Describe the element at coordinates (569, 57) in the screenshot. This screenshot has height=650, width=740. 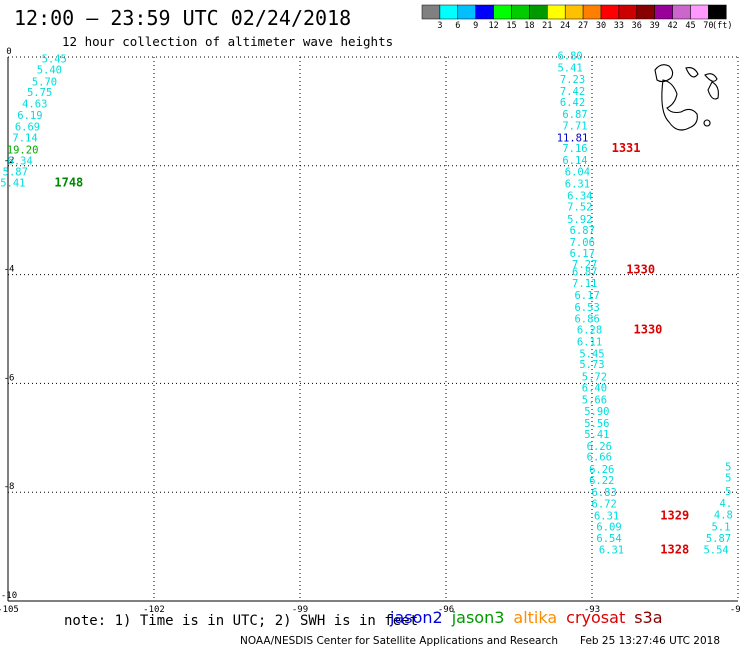
I see `wave-height-label: 6.80` at that location.